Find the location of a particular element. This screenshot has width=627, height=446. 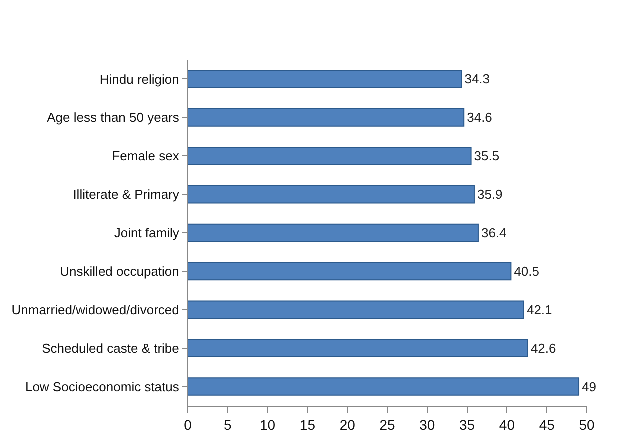

data-label: 35.5 is located at coordinates (487, 156).